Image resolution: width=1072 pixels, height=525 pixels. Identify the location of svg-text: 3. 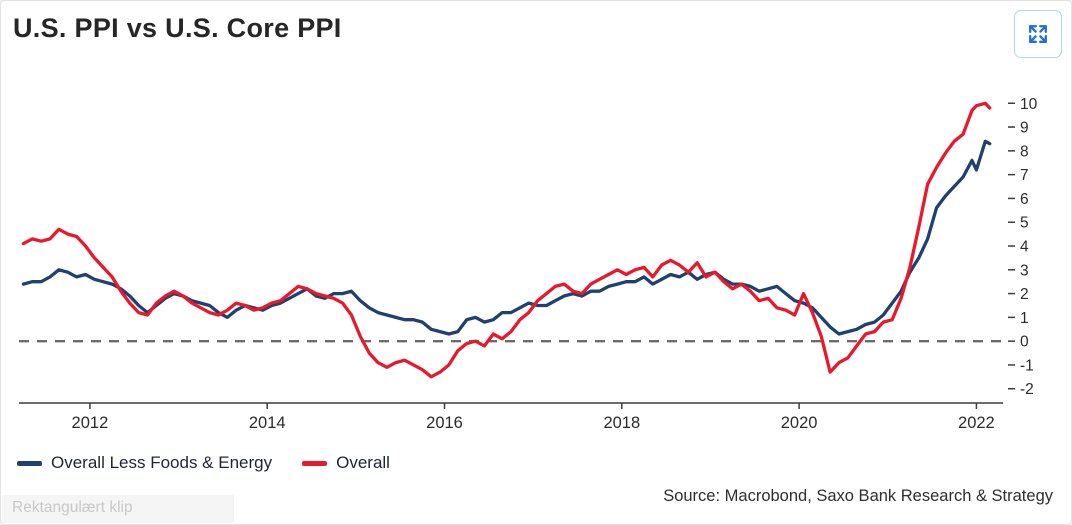
(1024, 270).